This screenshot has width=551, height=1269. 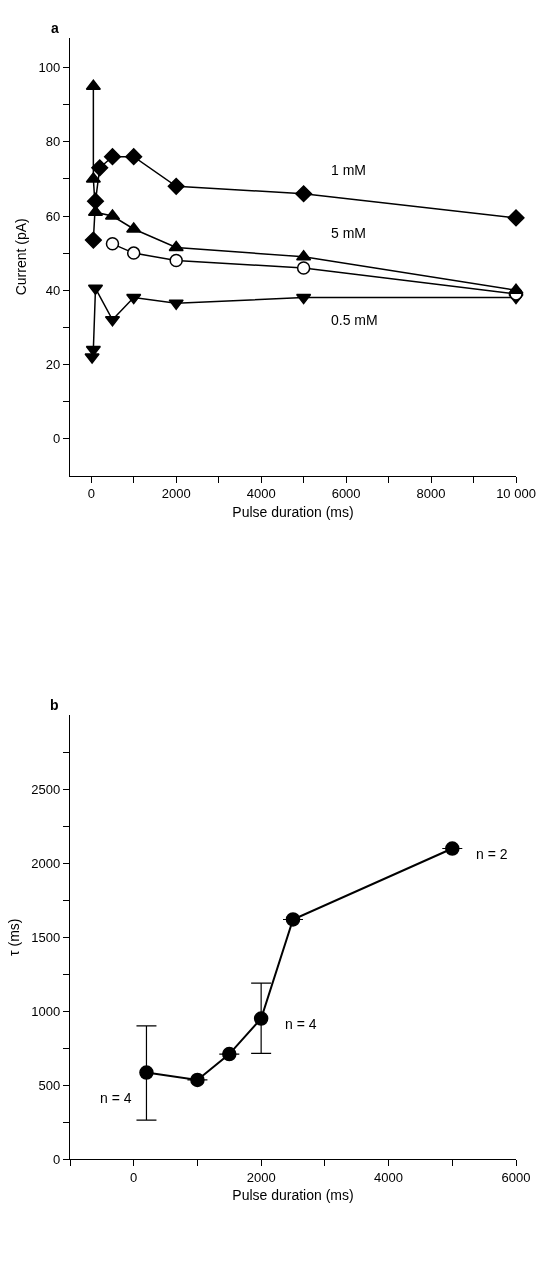 What do you see at coordinates (46, 937) in the screenshot?
I see `y-tick-label: 1500` at bounding box center [46, 937].